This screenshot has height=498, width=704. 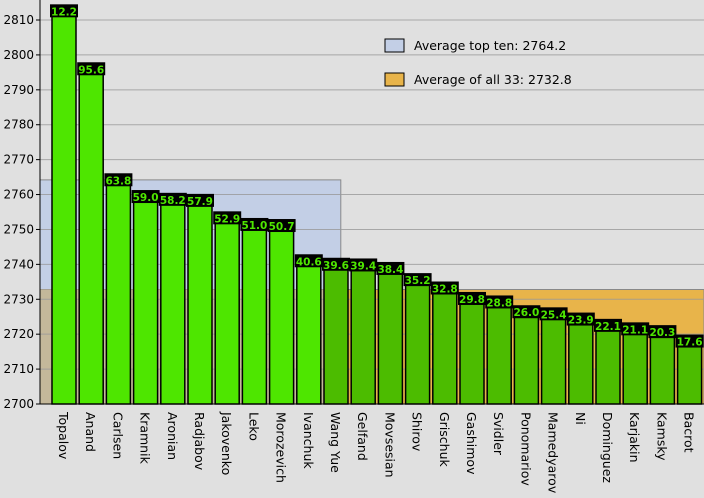 I want to click on x-tick-label: Dominguez, so click(x=607, y=447).